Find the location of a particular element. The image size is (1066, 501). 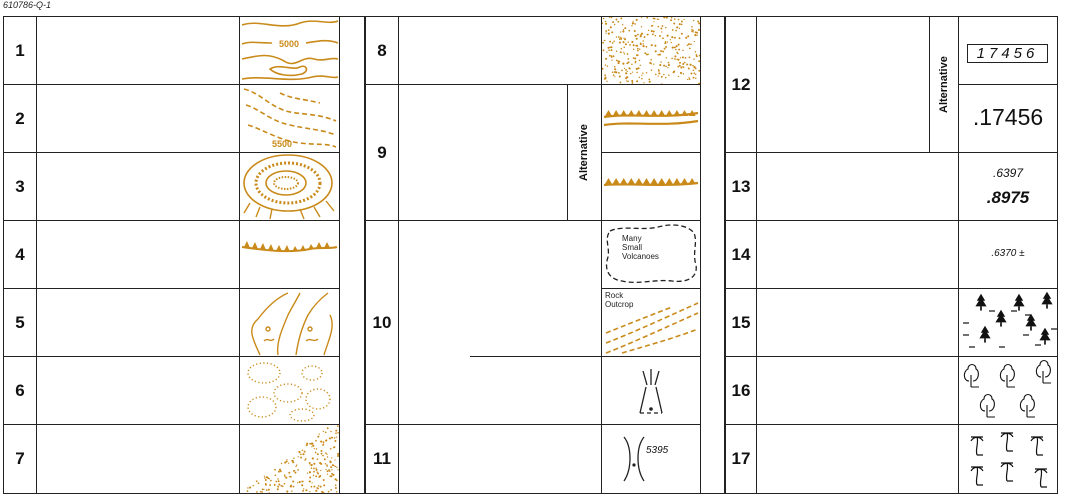

spot-elevation-top: .6397 is located at coordinates (1008, 173).